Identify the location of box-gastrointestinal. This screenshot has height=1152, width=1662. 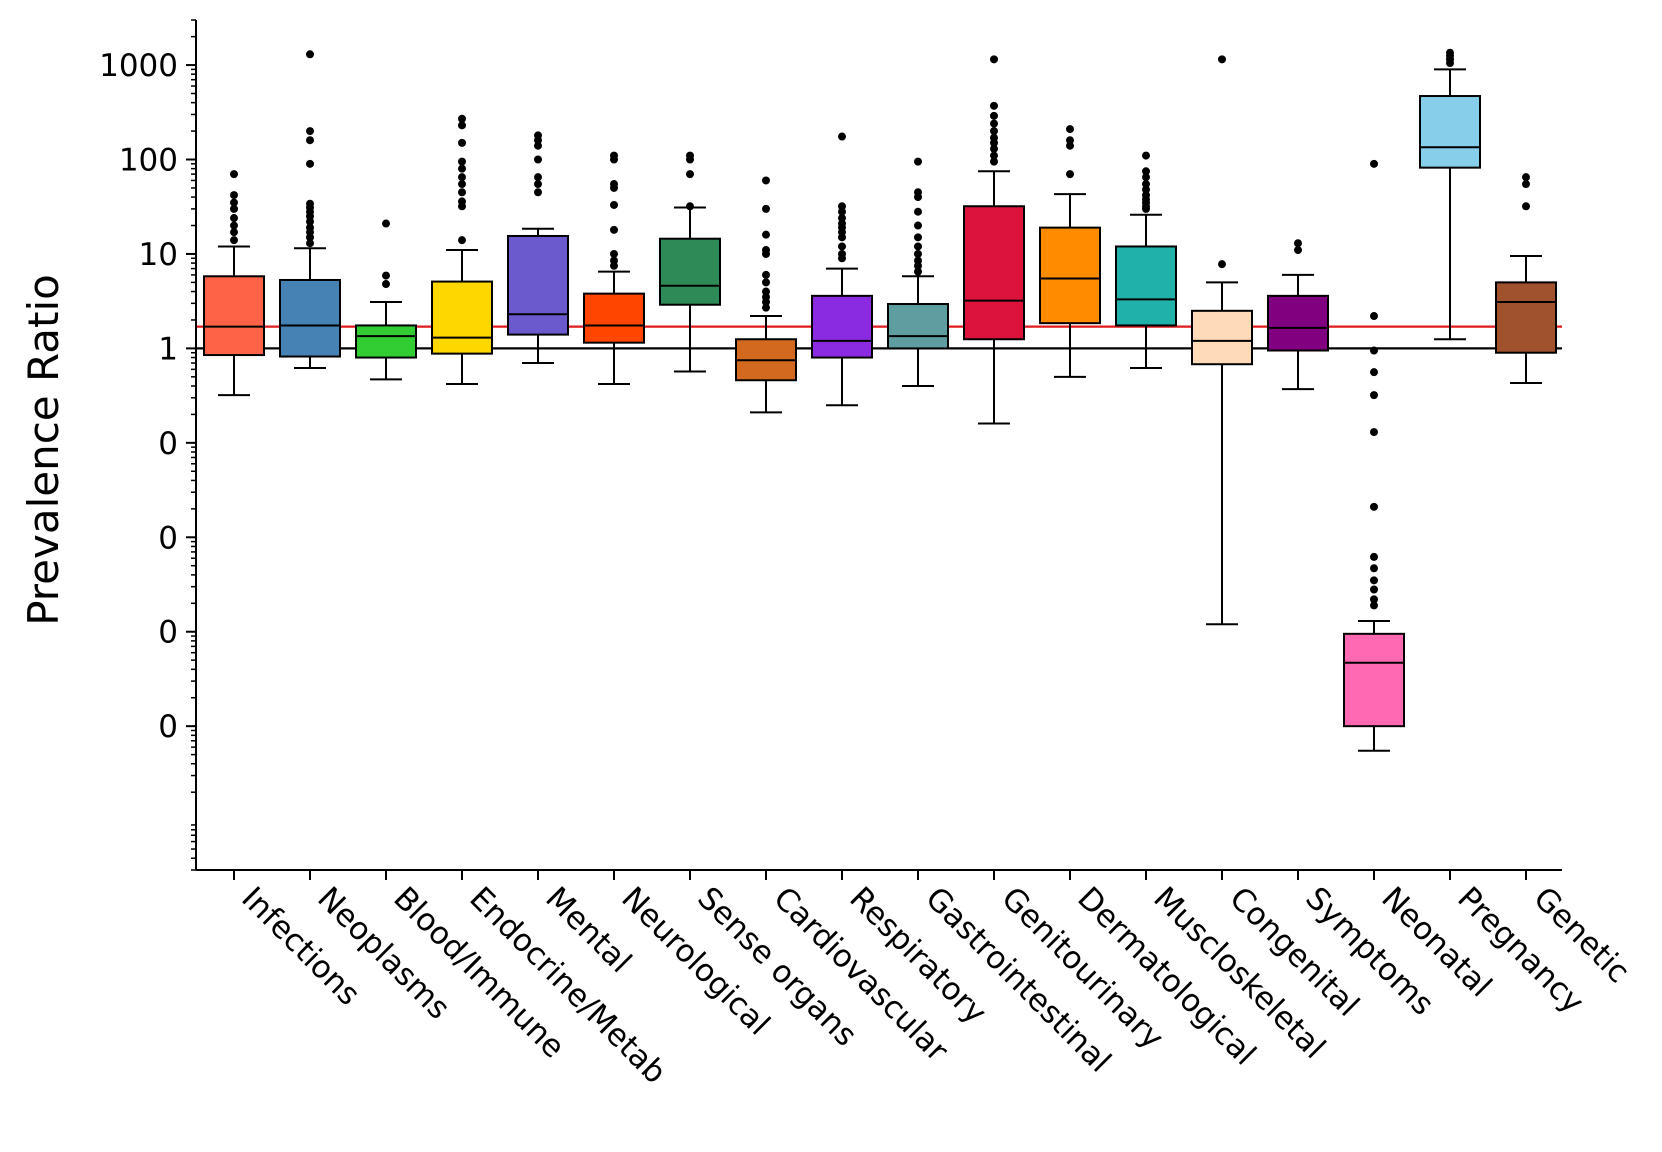
(918, 272).